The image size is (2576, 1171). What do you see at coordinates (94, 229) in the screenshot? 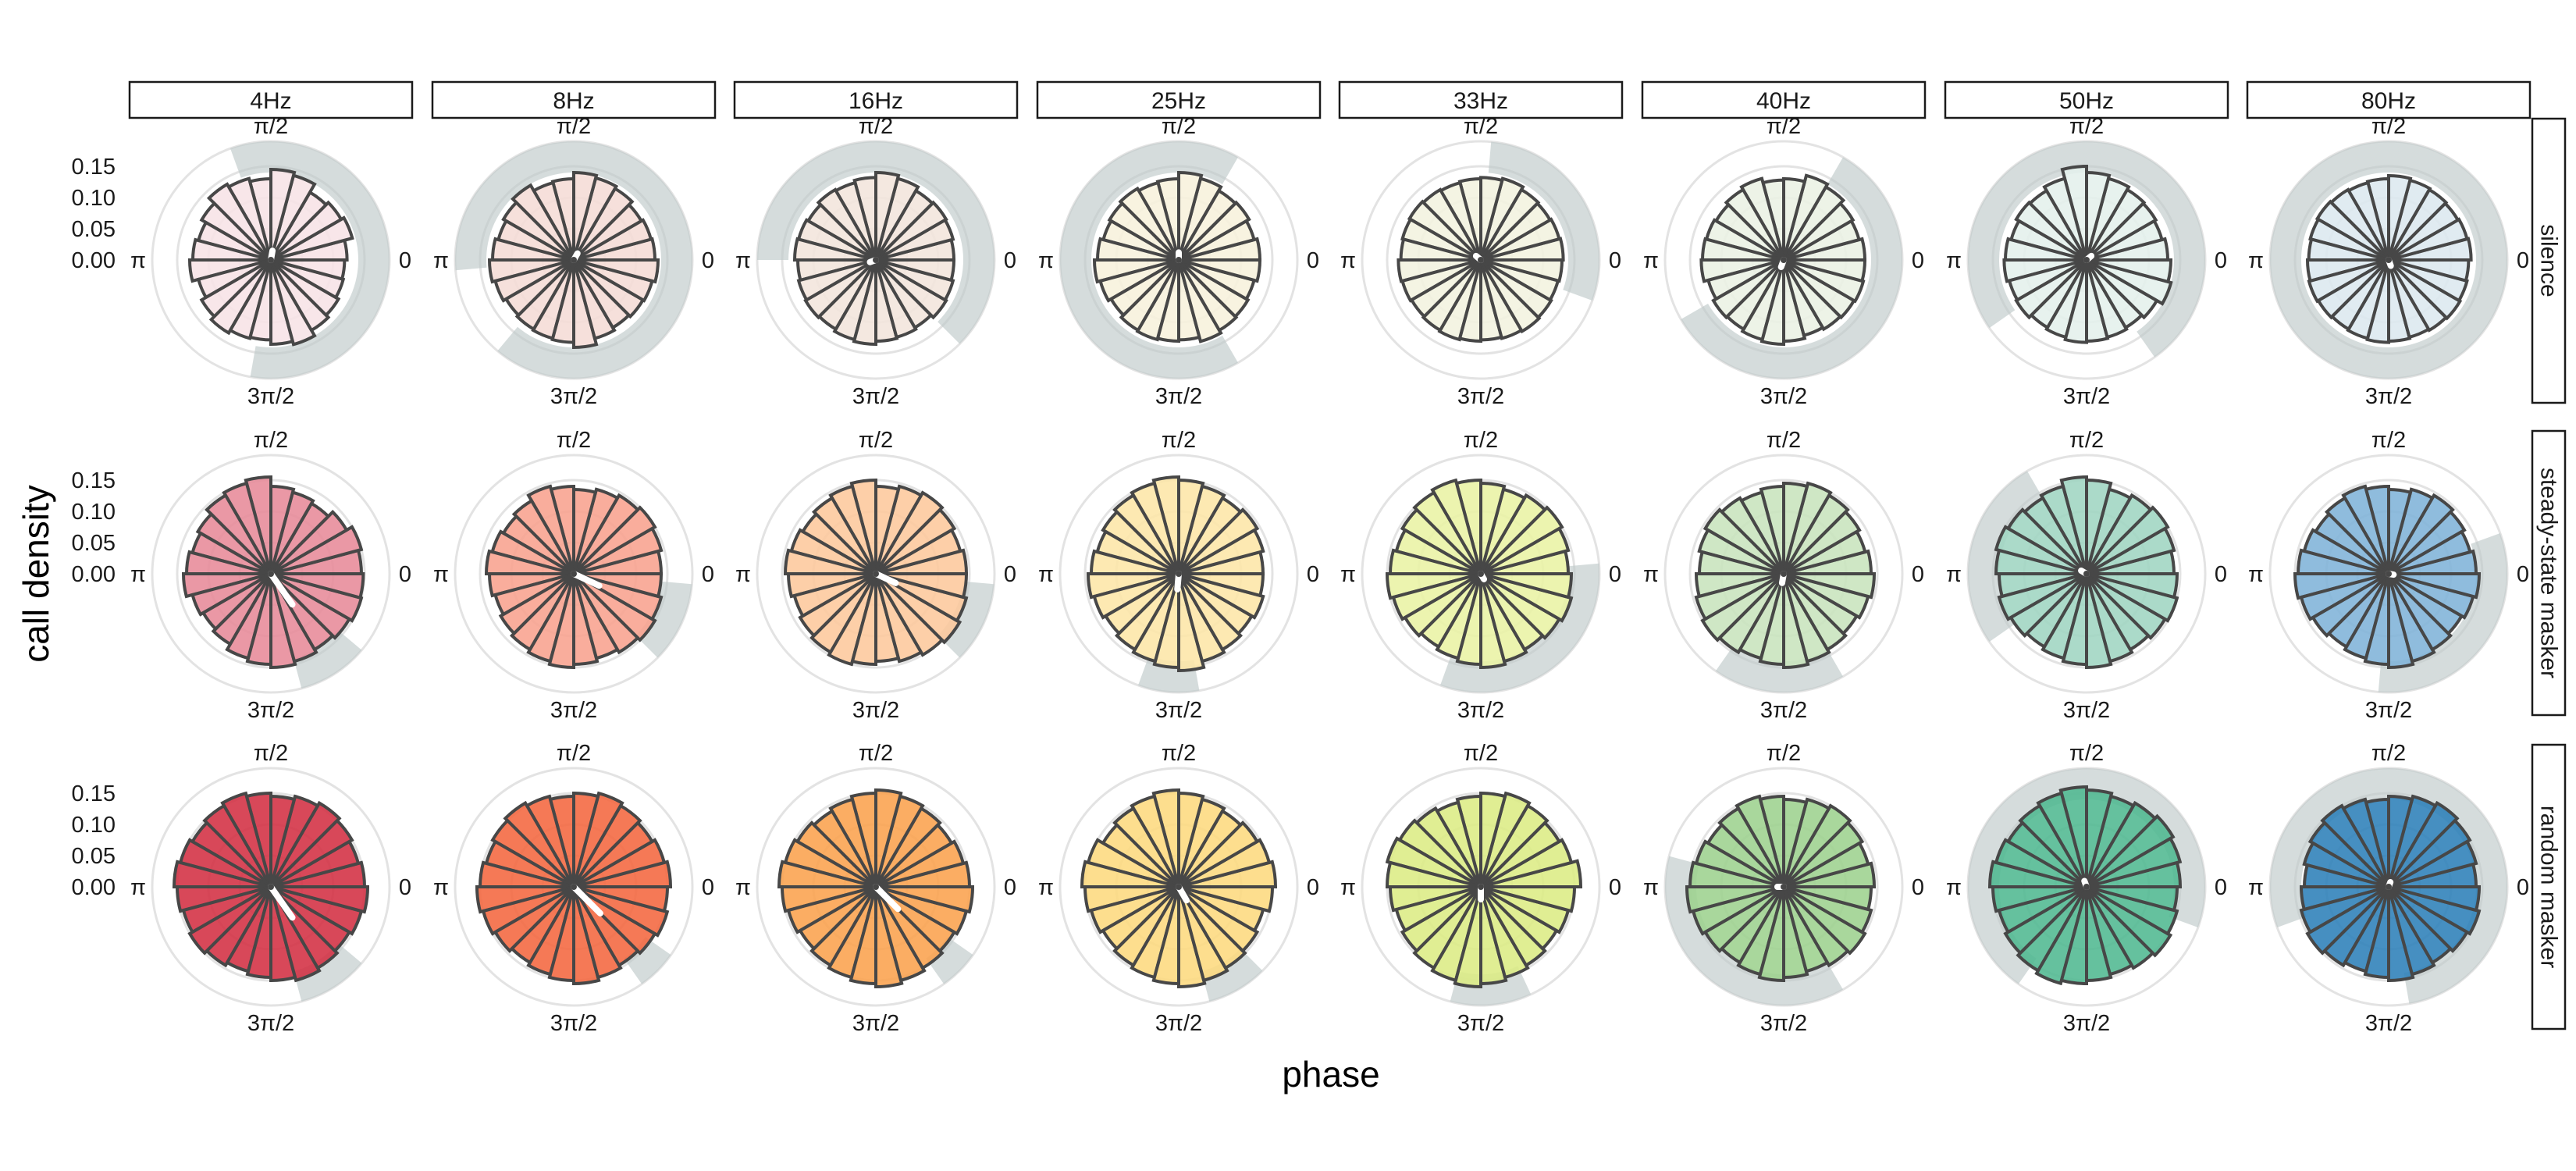
I see `y-tick-label: 0.05` at bounding box center [94, 229].